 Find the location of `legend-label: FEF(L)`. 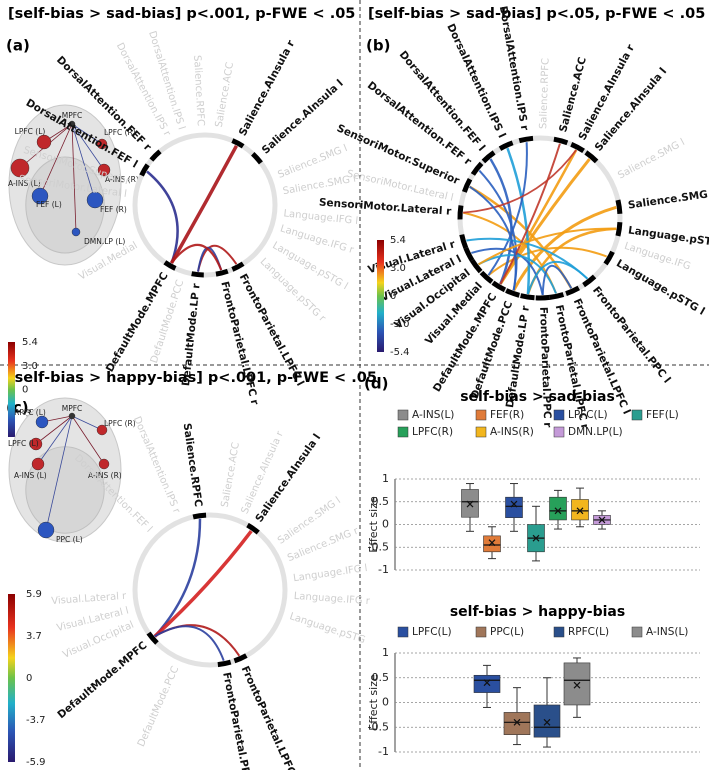

legend-label: FEF(L) is located at coordinates (662, 415).